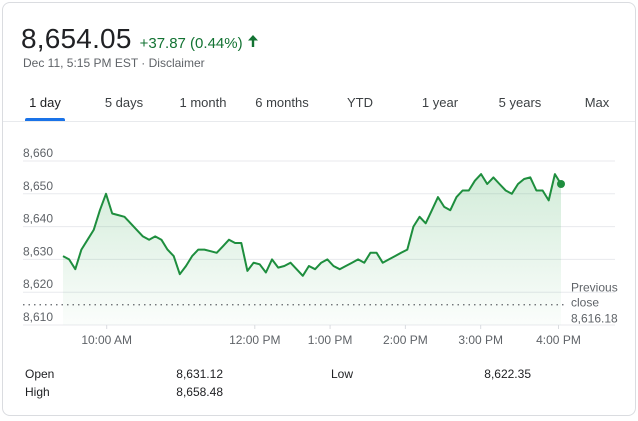  What do you see at coordinates (38, 186) in the screenshot?
I see `y-tick-label: 8,650` at bounding box center [38, 186].